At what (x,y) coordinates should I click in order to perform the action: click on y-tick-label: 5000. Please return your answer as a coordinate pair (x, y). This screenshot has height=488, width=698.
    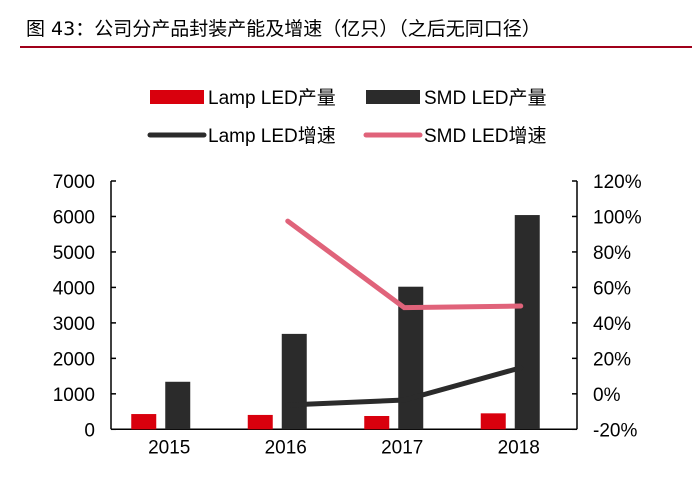
    Looking at the image, I should click on (74, 253).